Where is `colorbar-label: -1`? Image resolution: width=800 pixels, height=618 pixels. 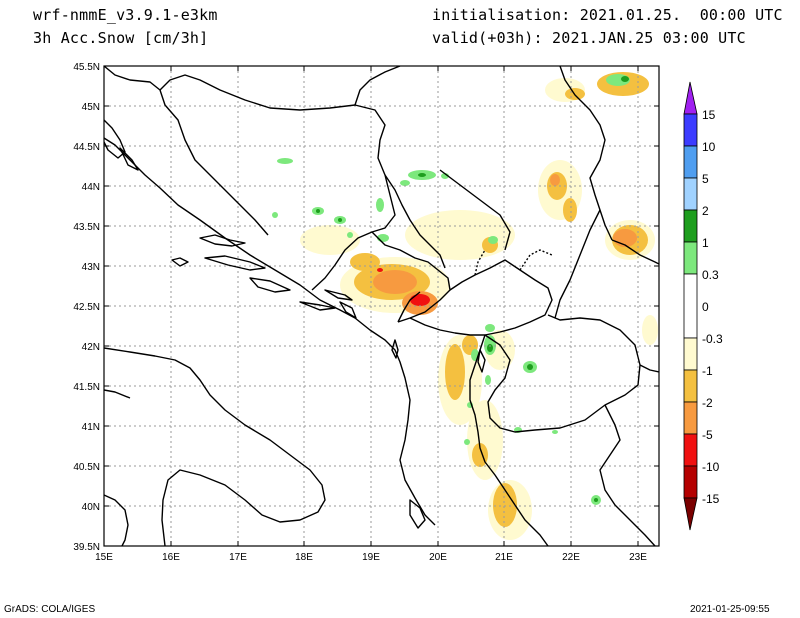 colorbar-label: -1 is located at coordinates (707, 371).